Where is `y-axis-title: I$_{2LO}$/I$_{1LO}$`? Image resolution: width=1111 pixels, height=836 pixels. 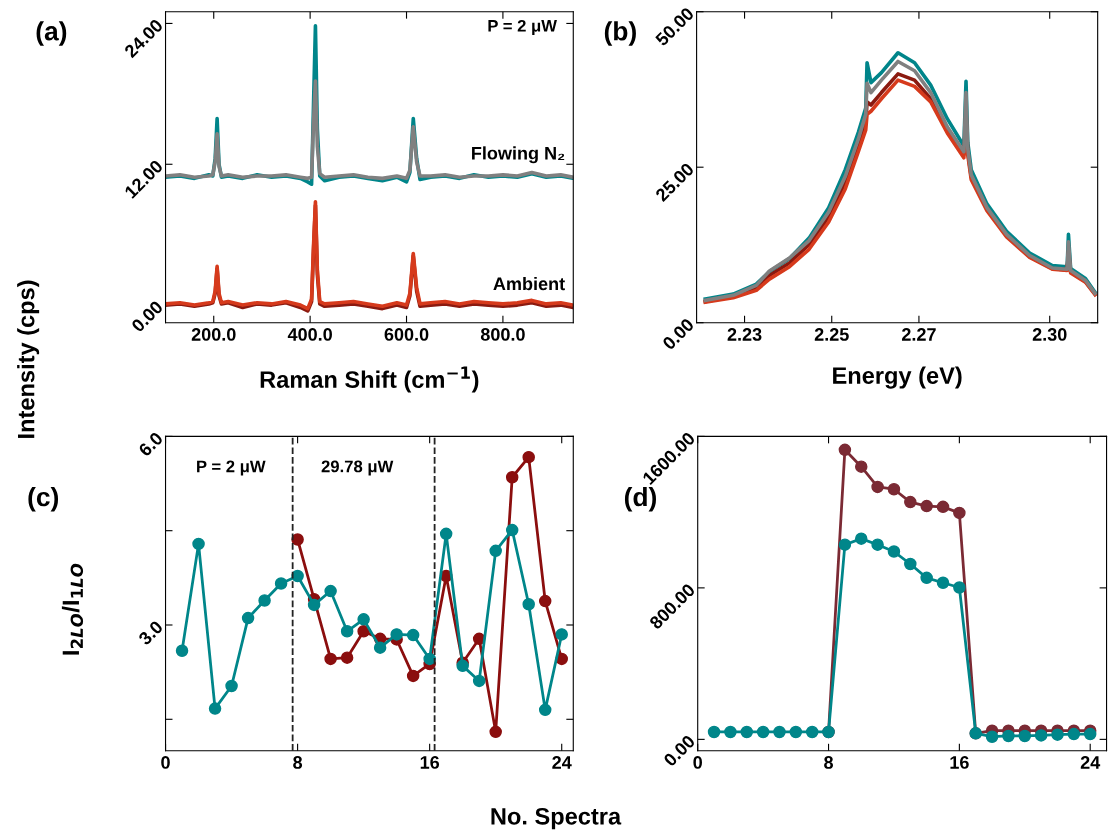
y-axis-title: I$_{2LO}$/I$_{1LO}$ is located at coordinates (72, 609).